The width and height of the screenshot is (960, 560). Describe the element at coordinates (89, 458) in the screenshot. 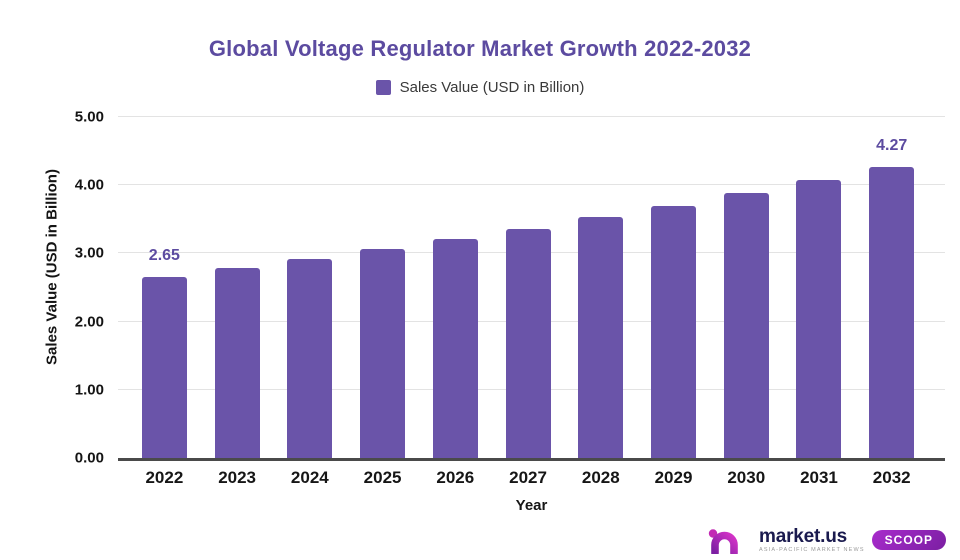

I see `y-tick-label: 0.00` at that location.